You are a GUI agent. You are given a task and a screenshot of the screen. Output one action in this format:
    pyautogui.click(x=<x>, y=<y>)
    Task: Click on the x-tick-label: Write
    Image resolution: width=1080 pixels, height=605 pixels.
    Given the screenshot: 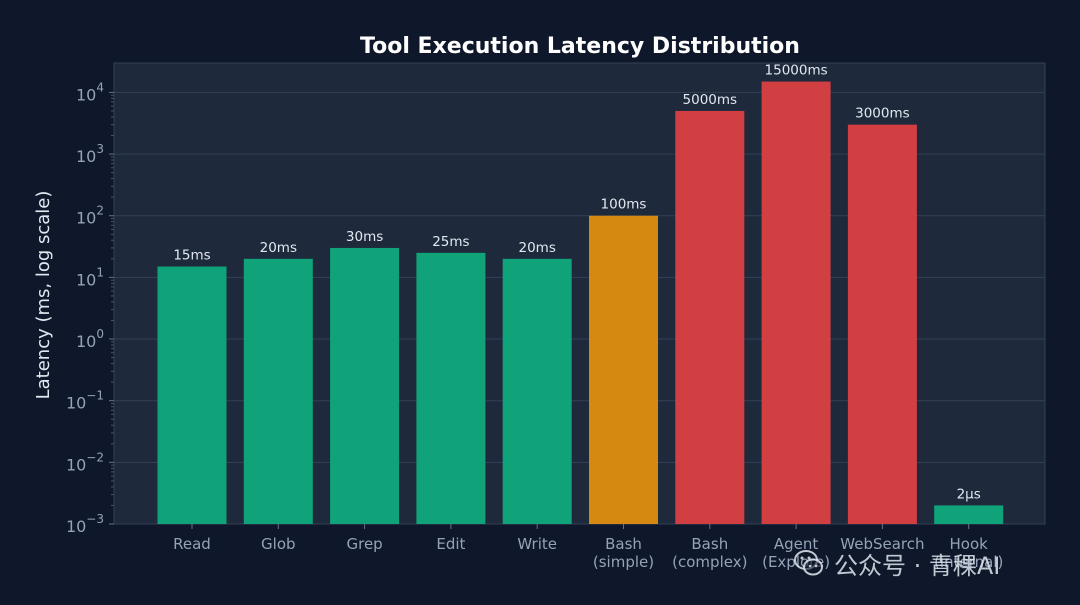 What is the action you would take?
    pyautogui.click(x=537, y=544)
    